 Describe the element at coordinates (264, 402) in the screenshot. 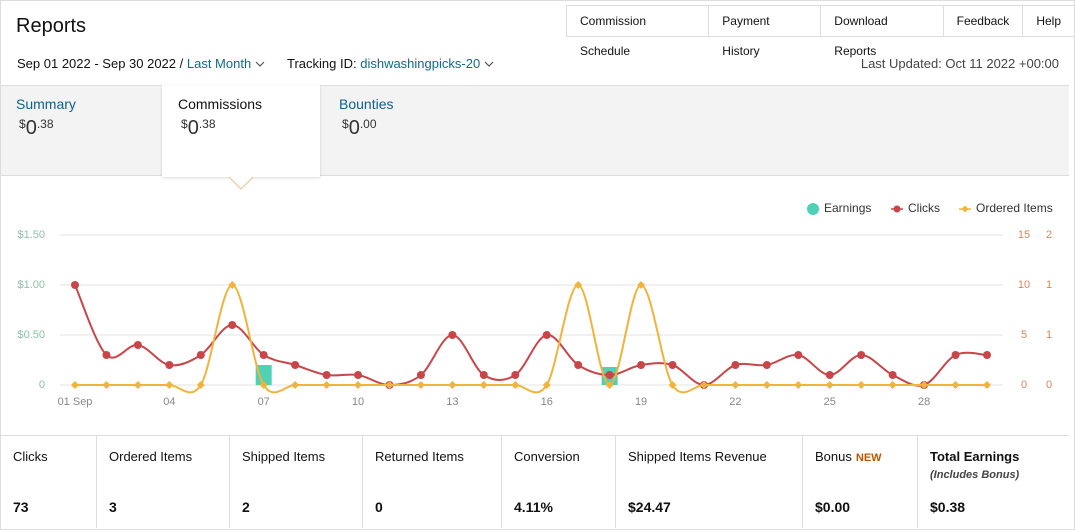

I see `x-tick-label: 07` at that location.